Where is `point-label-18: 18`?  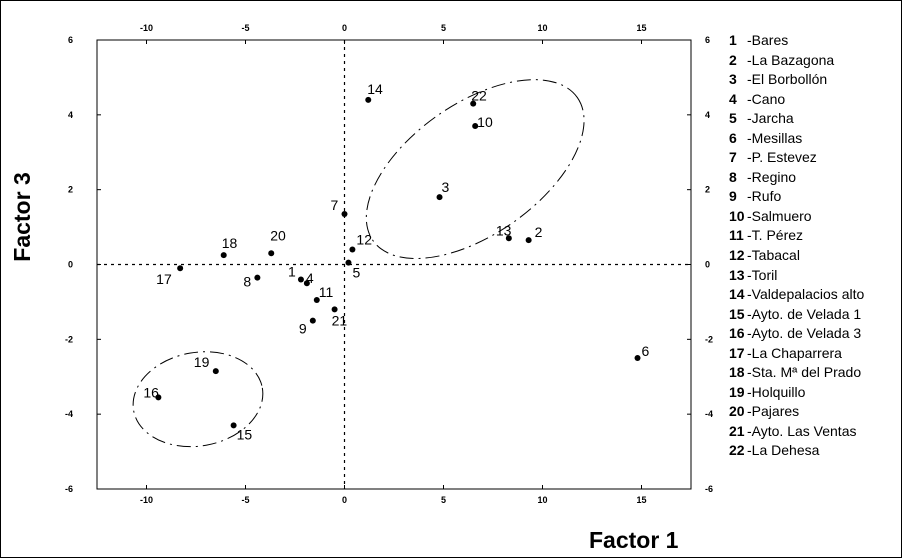 point-label-18: 18 is located at coordinates (230, 243).